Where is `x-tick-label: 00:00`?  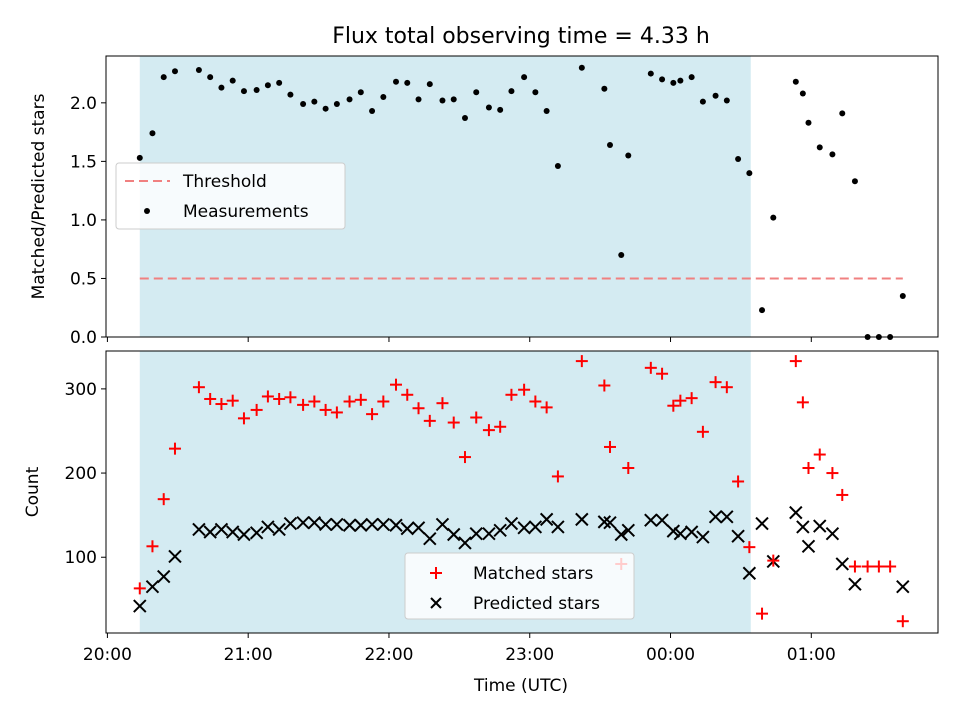 x-tick-label: 00:00 is located at coordinates (670, 655).